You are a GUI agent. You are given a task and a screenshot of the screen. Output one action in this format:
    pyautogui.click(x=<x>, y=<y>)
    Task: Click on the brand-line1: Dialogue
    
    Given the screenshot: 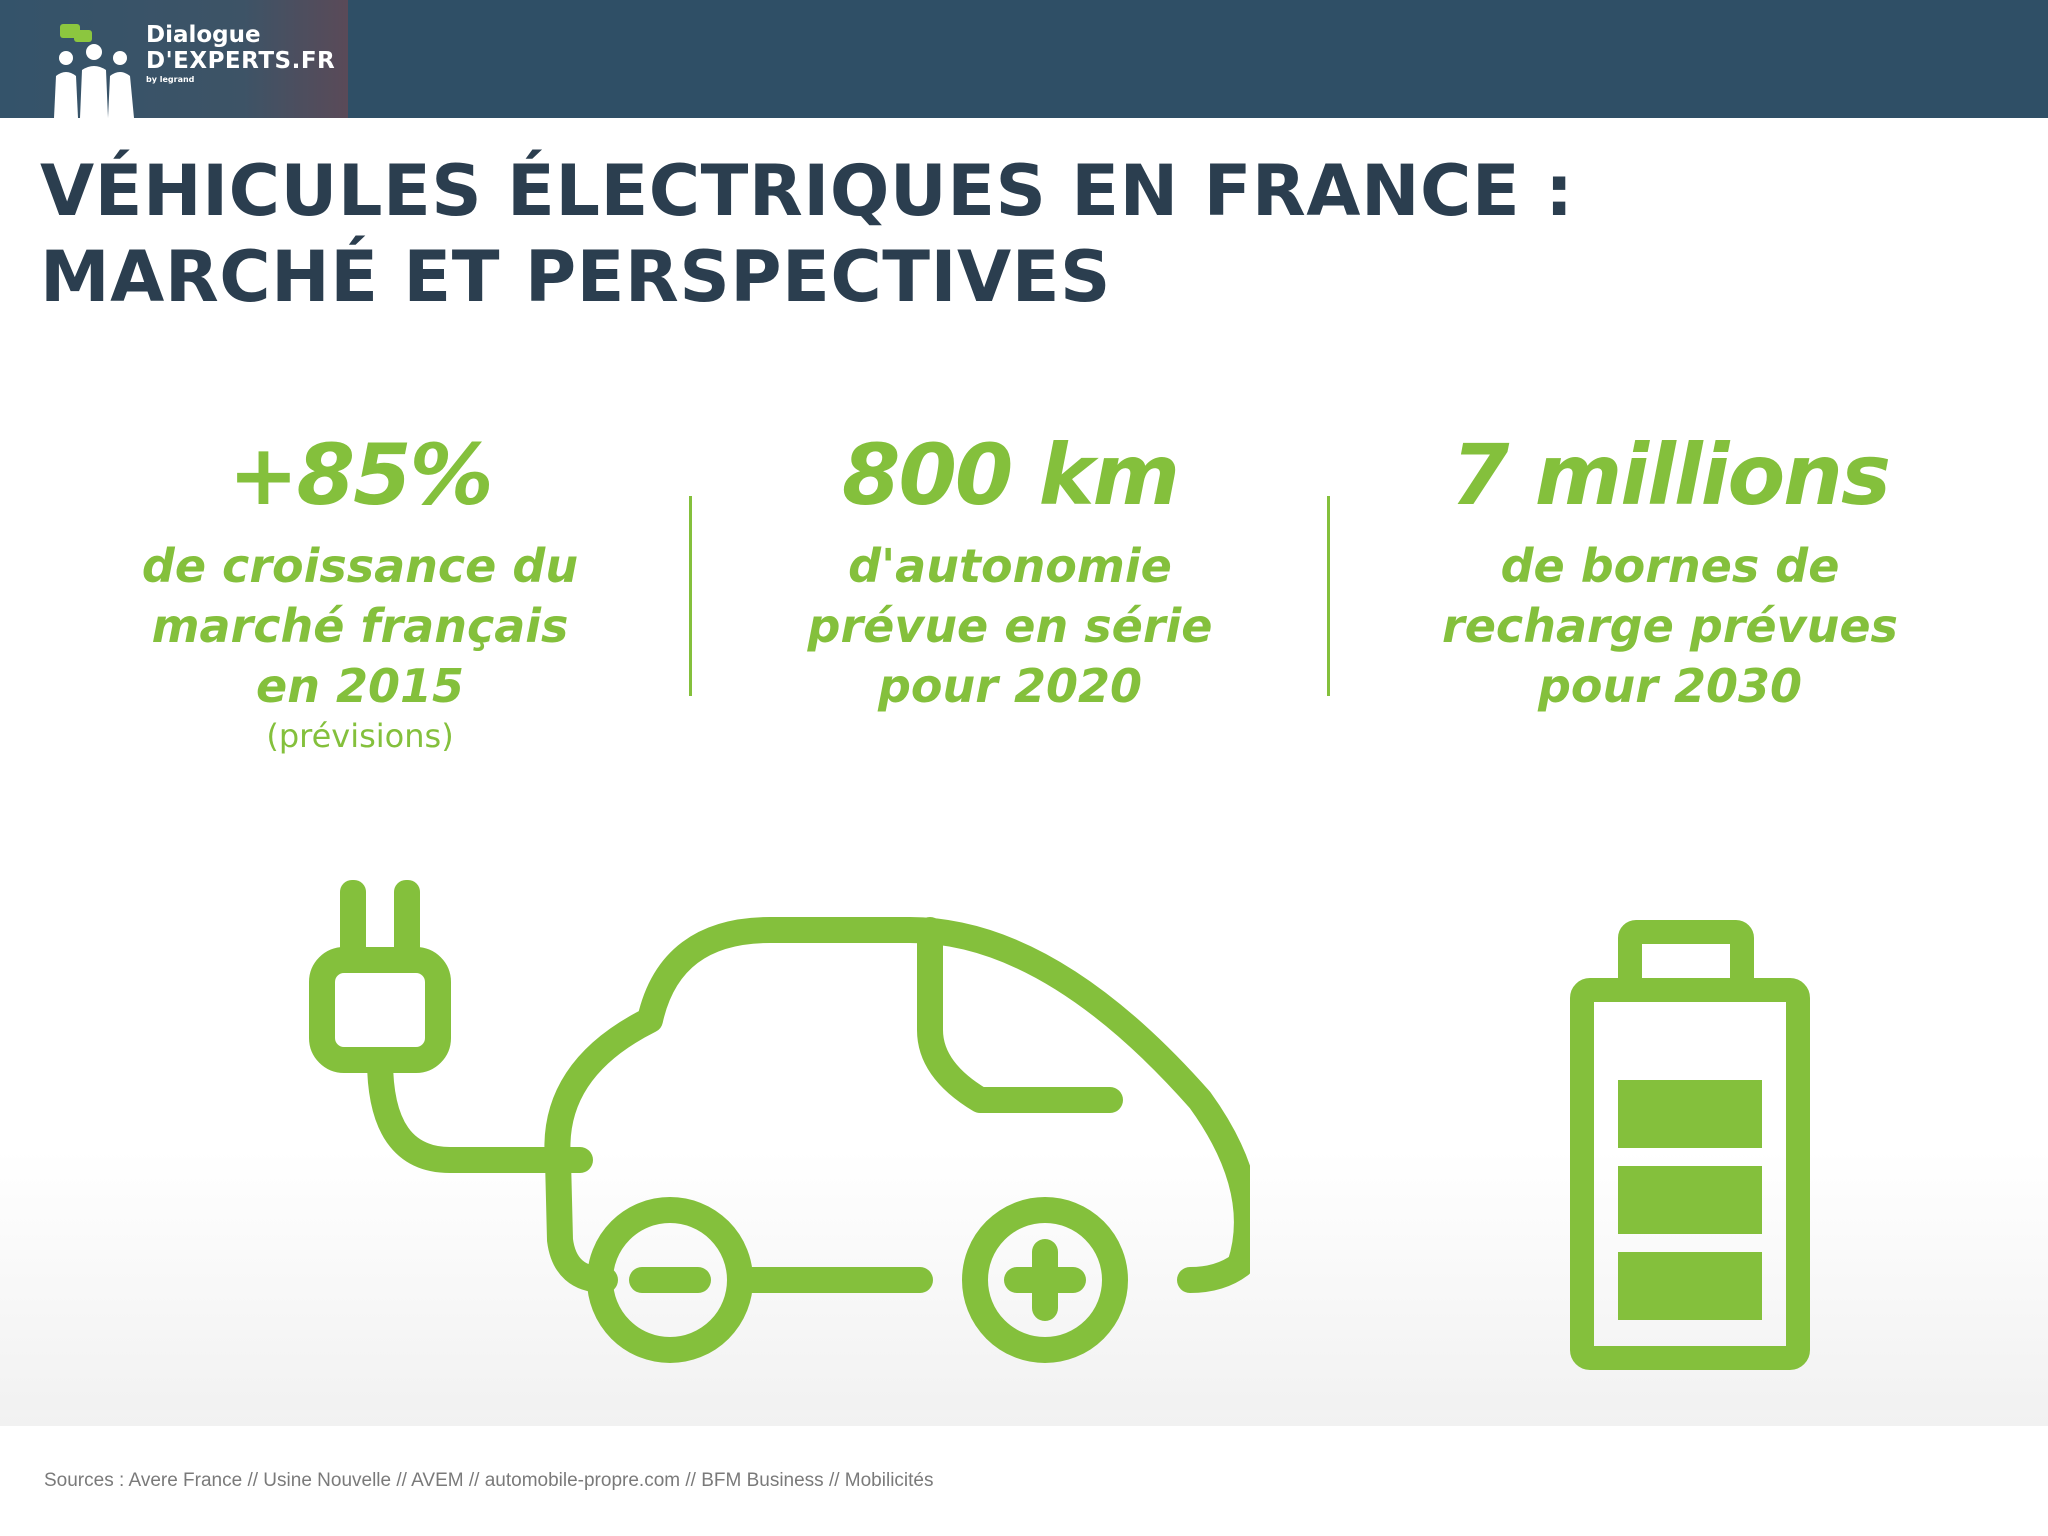 What is the action you would take?
    pyautogui.click(x=203, y=35)
    